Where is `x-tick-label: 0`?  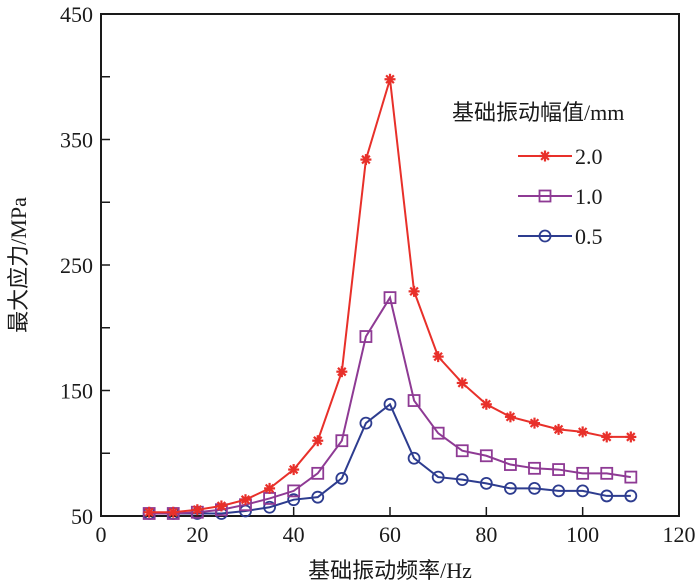 x-tick-label: 0 is located at coordinates (101, 534).